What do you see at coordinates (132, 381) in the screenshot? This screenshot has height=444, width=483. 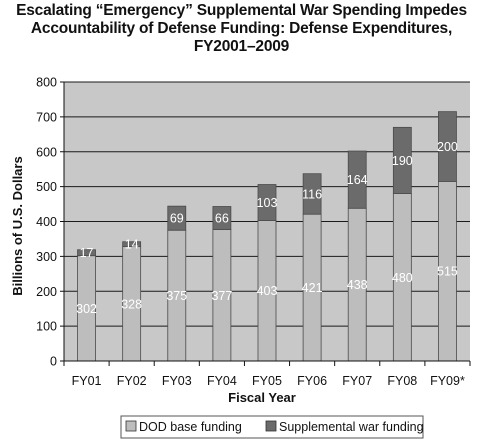 I see `x-tick-label: FY02` at bounding box center [132, 381].